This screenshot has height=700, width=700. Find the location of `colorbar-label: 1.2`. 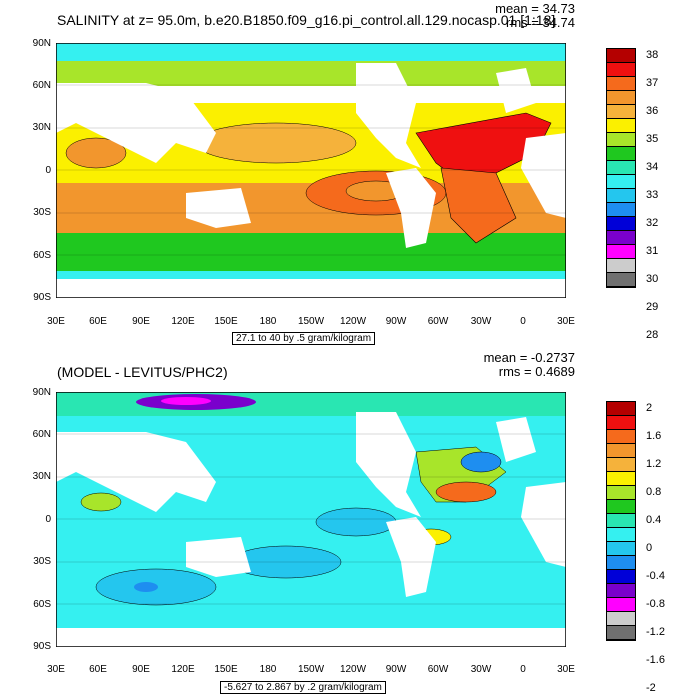

colorbar-label: 1.2 is located at coordinates (654, 464).